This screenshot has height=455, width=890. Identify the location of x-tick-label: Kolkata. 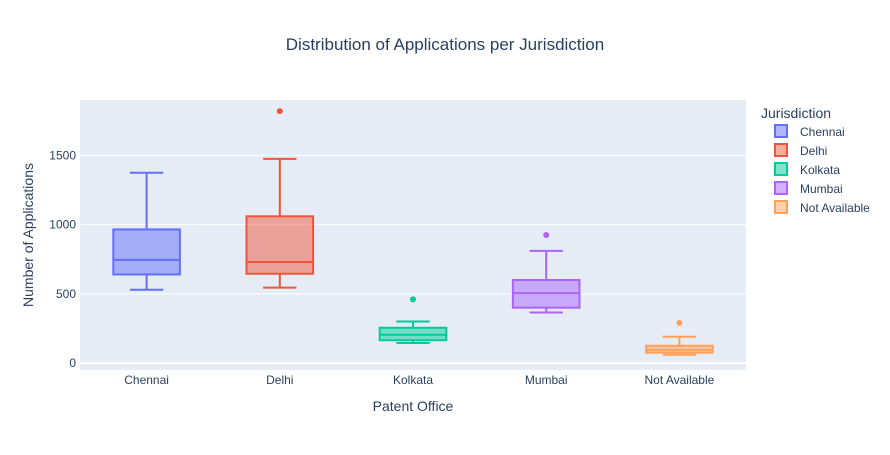
(413, 380).